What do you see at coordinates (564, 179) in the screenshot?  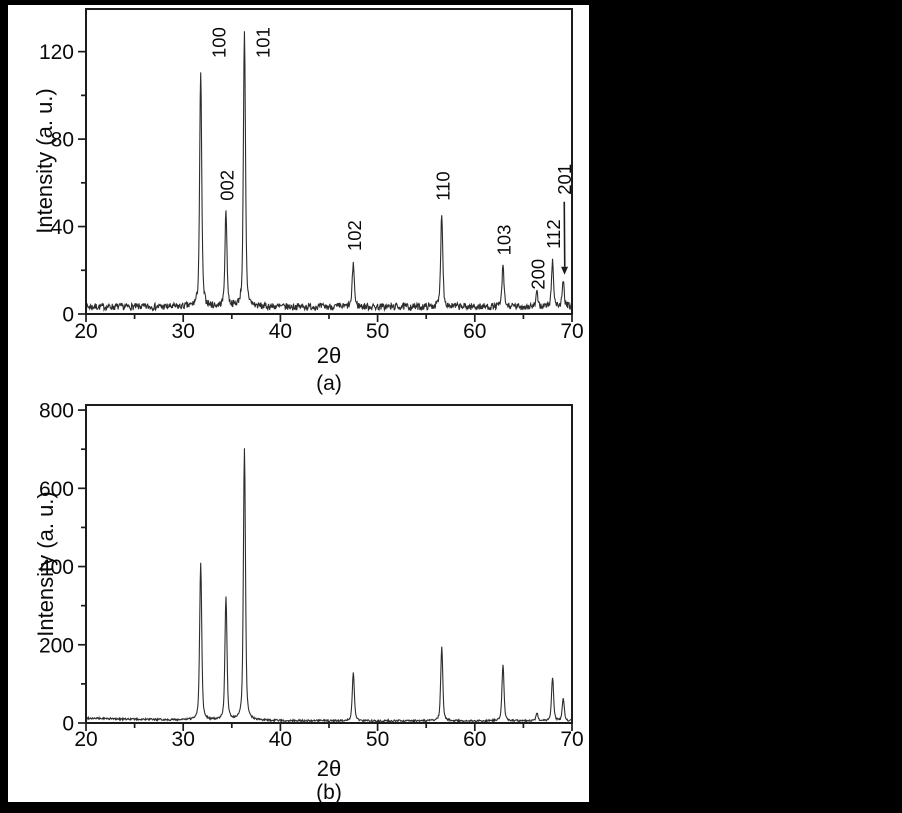 I see `peak-label-201: 201` at bounding box center [564, 179].